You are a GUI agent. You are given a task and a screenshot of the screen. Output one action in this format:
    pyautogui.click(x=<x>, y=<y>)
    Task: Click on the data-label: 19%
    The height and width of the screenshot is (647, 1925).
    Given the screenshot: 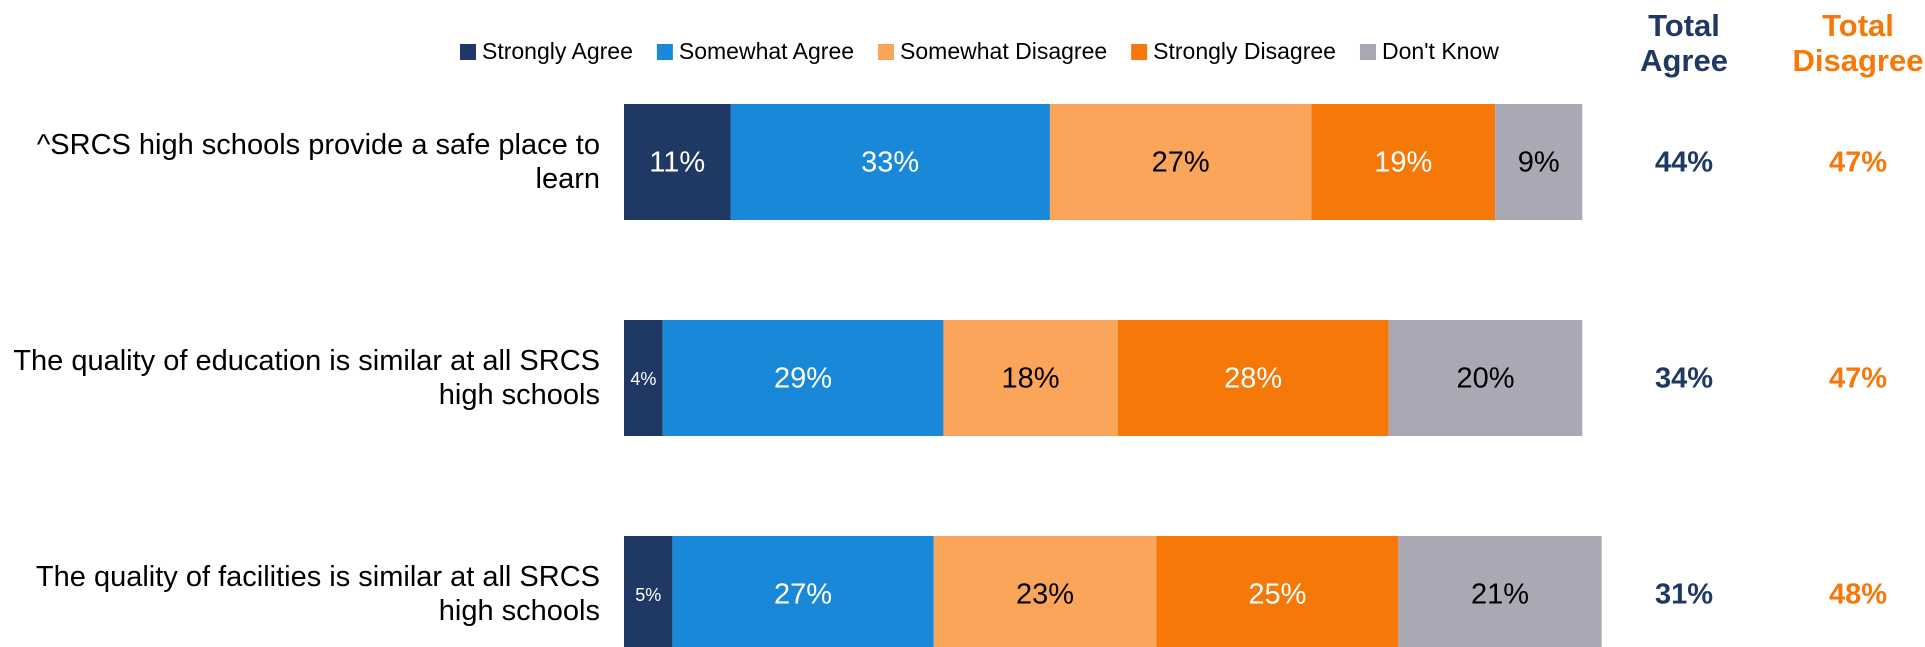 What is the action you would take?
    pyautogui.click(x=1403, y=163)
    